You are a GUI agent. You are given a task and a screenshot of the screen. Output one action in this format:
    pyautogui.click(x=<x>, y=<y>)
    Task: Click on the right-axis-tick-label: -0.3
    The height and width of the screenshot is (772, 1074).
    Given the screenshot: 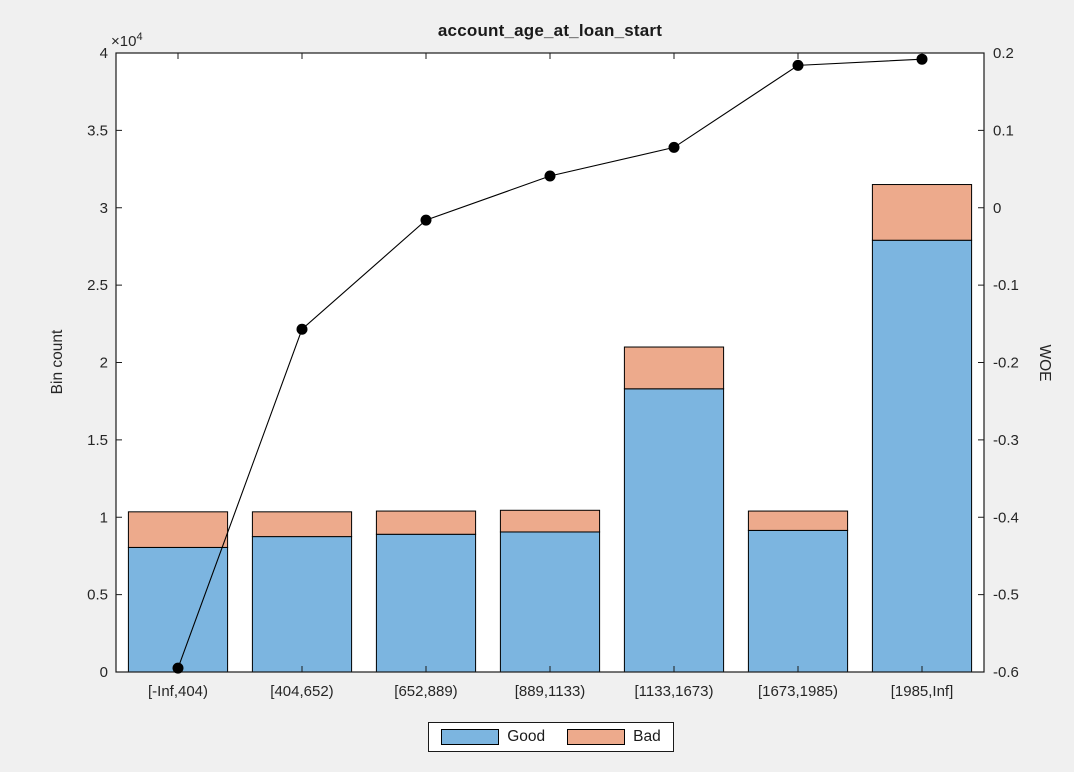 What is the action you would take?
    pyautogui.click(x=1006, y=440)
    